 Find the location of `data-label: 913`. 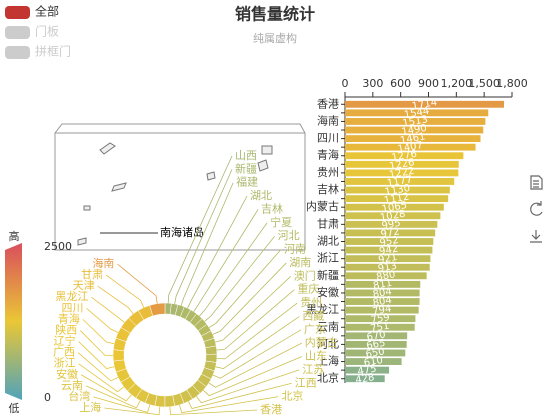

data-label: 913 is located at coordinates (387, 268).